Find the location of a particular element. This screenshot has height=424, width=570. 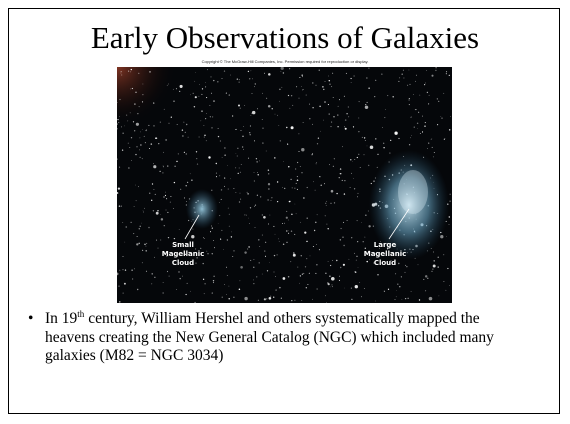

small-cloud-label: Small Magellanic Cloud is located at coordinates (183, 254).